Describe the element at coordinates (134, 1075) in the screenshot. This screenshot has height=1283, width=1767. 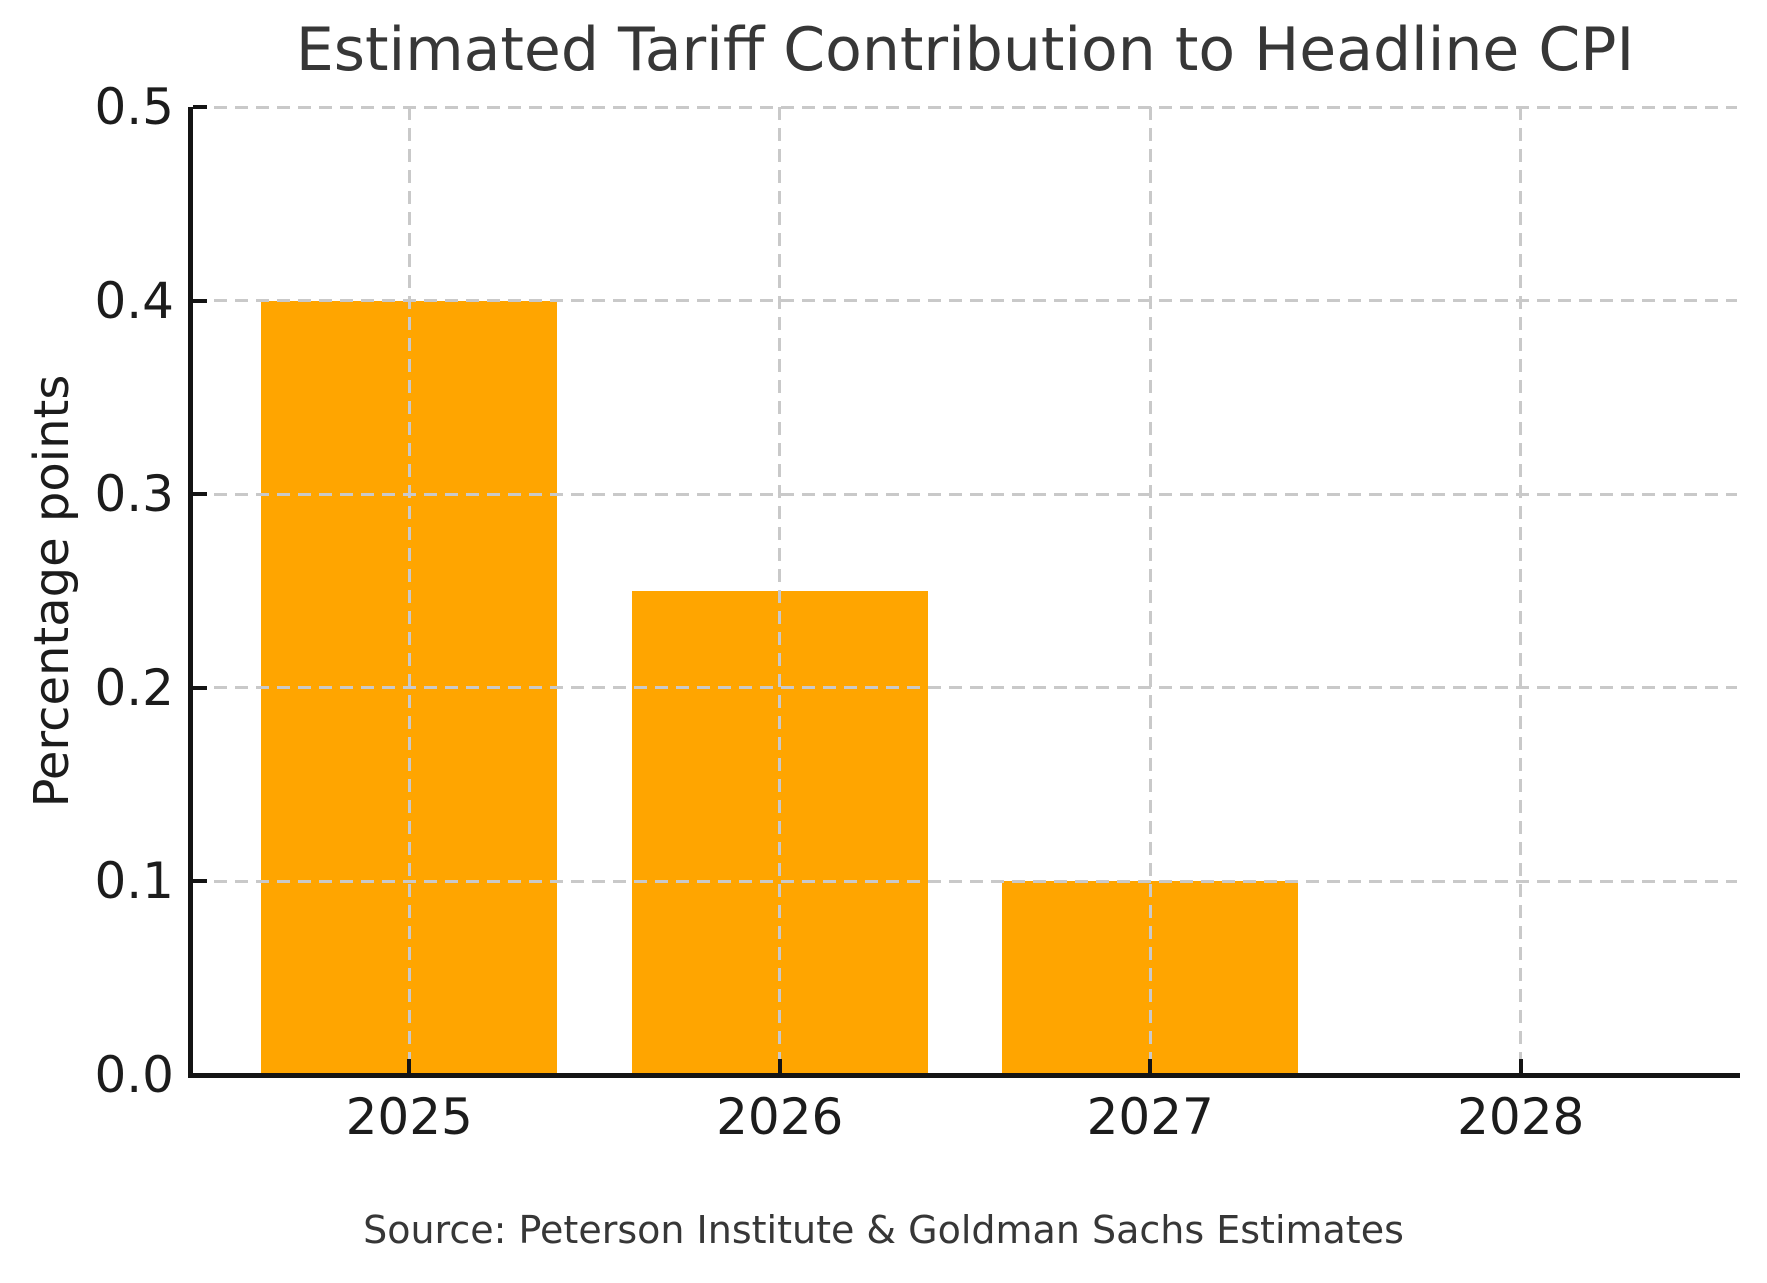
I see `y-tick-label: 0.0` at that location.